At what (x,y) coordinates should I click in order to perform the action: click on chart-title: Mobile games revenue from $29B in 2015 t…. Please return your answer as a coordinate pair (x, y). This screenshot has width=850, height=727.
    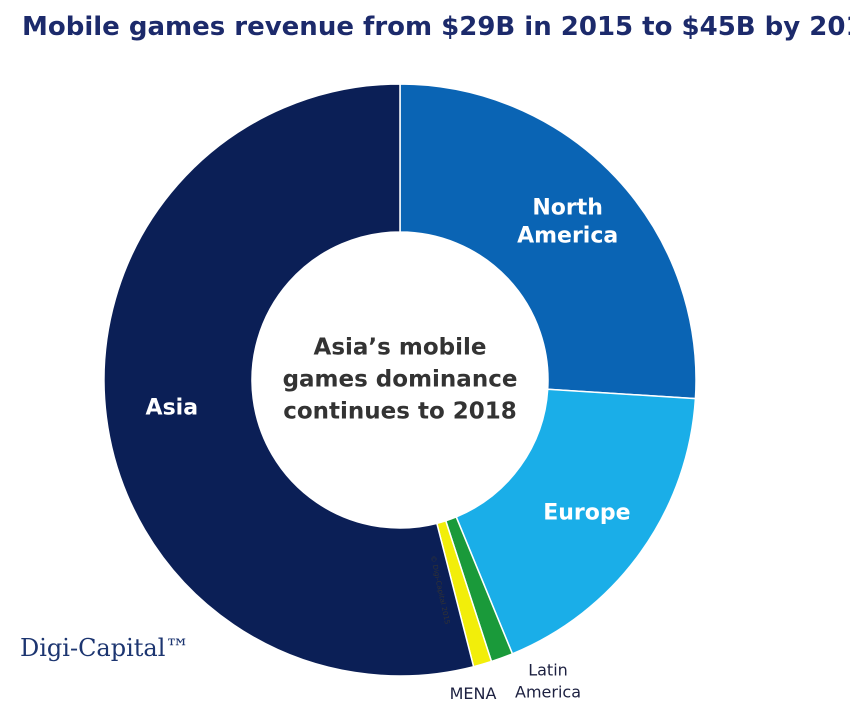
    Looking at the image, I should click on (436, 27).